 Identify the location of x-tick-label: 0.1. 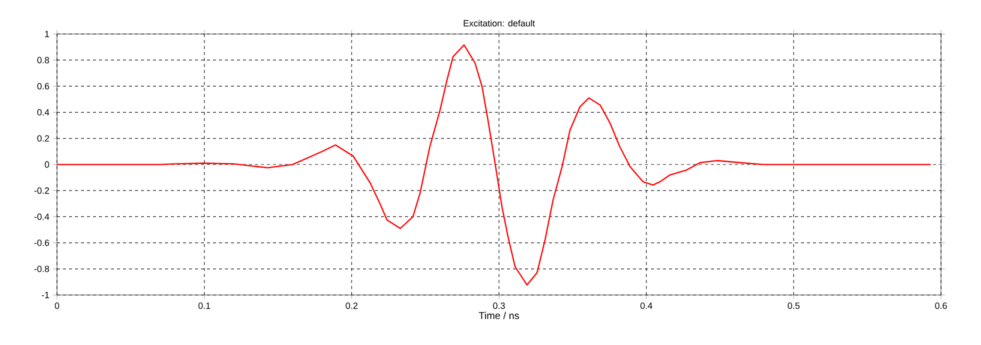
(204, 305).